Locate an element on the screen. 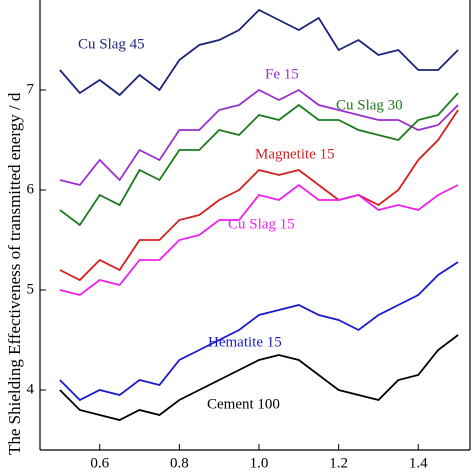 Image resolution: width=474 pixels, height=474 pixels. y-tick-label: 6 is located at coordinates (31, 189).